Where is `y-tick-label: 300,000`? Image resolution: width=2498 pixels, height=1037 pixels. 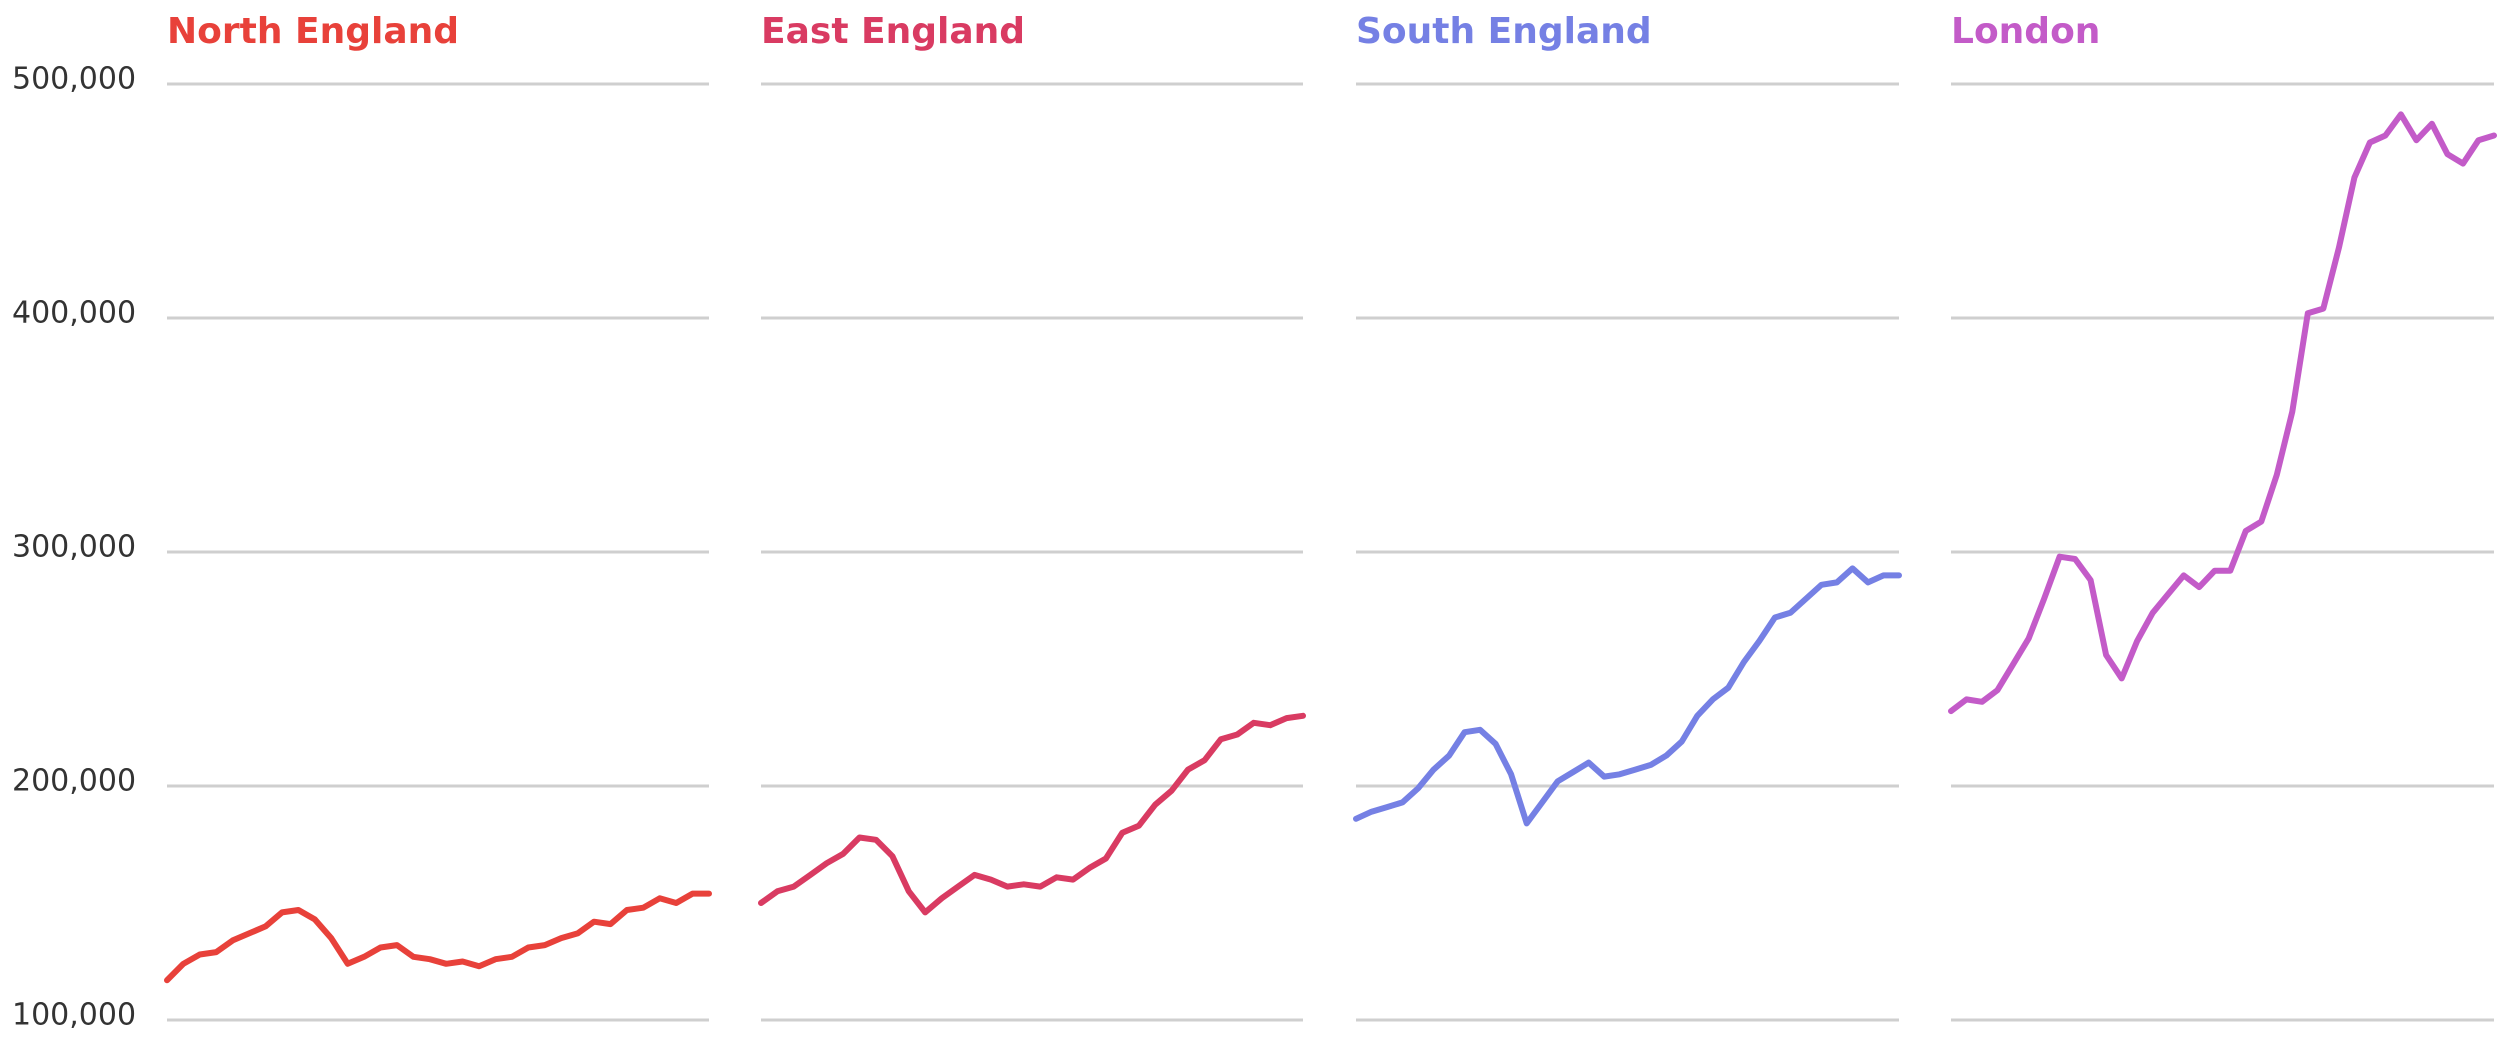
y-tick-label: 300,000 is located at coordinates (74, 547).